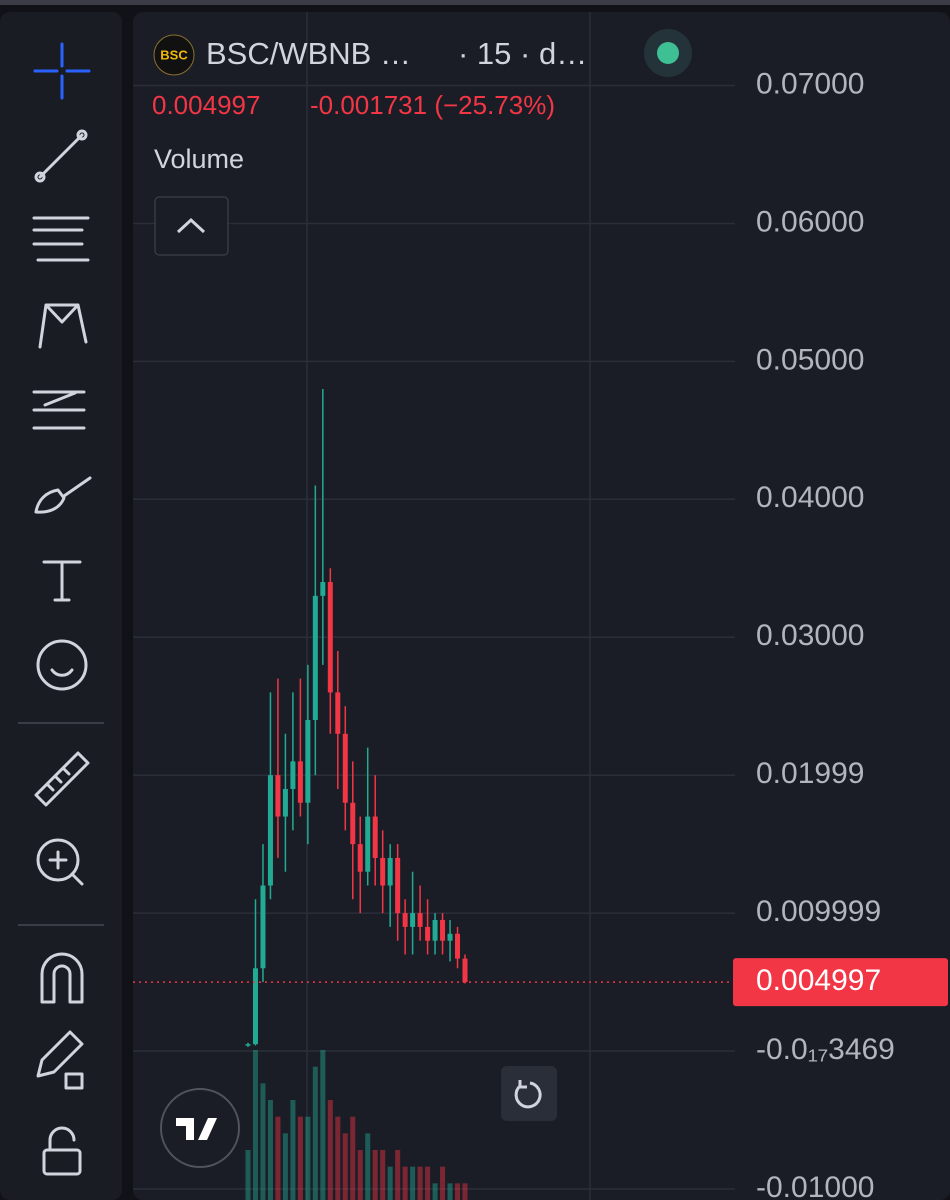  What do you see at coordinates (62, 1139) in the screenshot?
I see `unlock-shackle` at bounding box center [62, 1139].